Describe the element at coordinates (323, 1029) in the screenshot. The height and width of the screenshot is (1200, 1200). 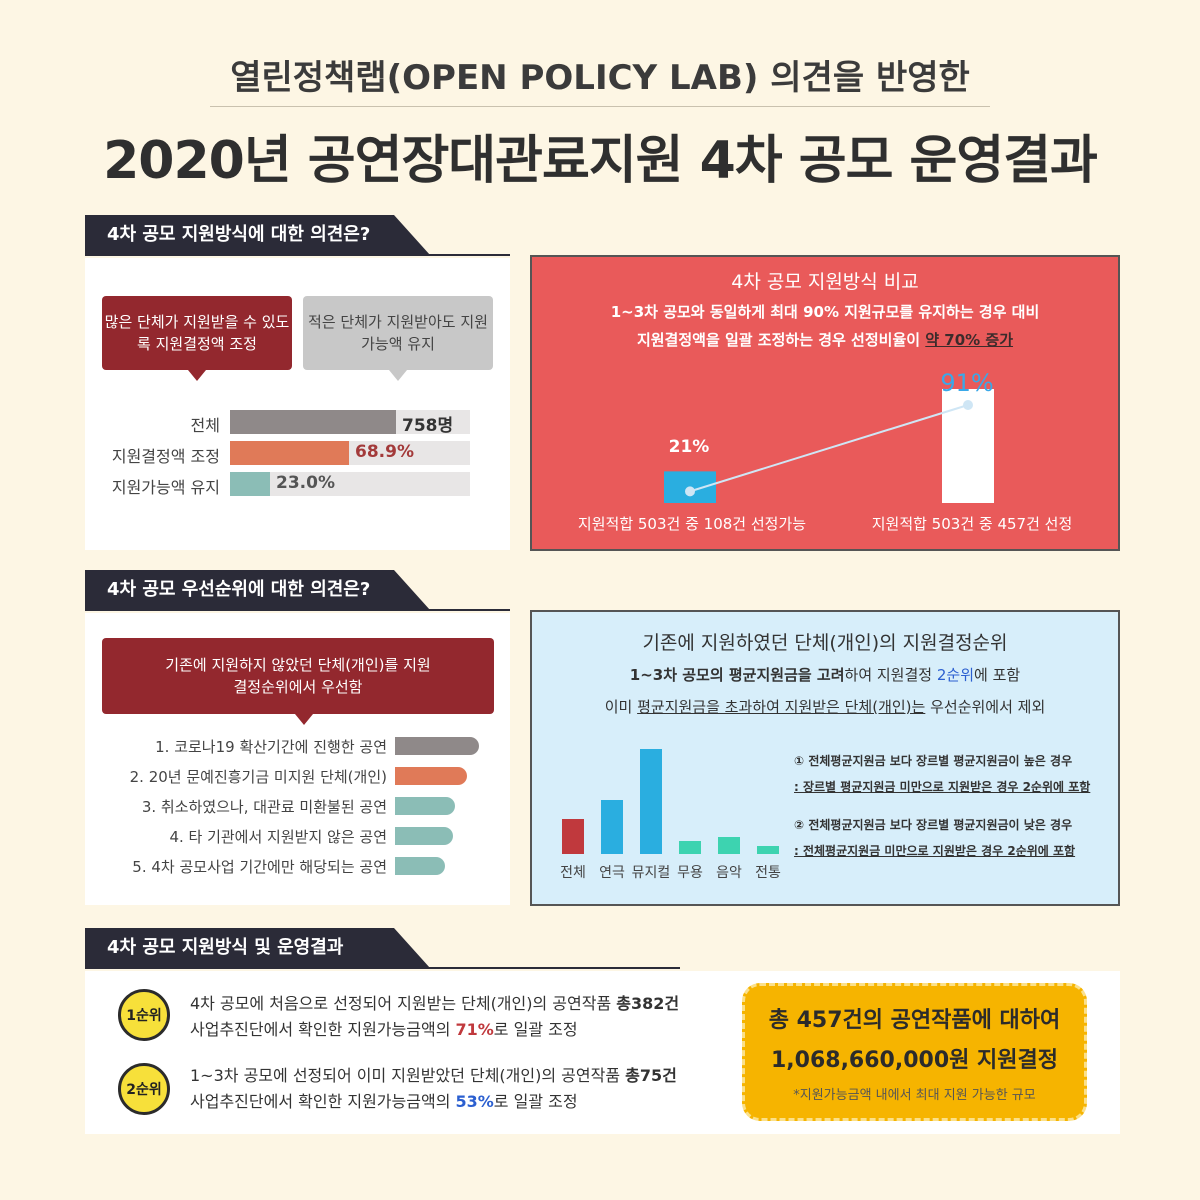
I see `rank1-line2-text: 사업추진단에서 확인한 지원가능금액의` at that location.